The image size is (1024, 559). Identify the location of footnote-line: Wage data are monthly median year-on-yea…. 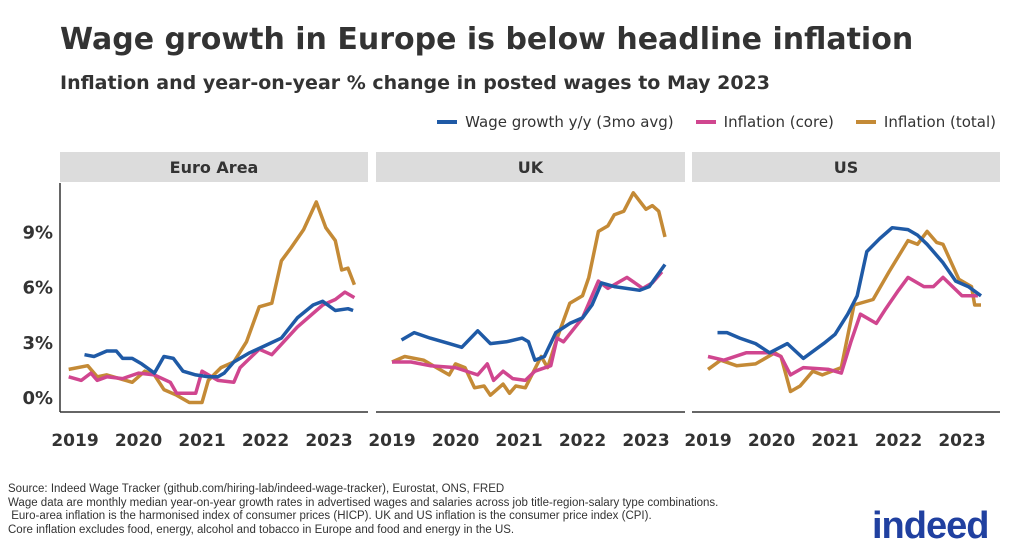
(363, 502).